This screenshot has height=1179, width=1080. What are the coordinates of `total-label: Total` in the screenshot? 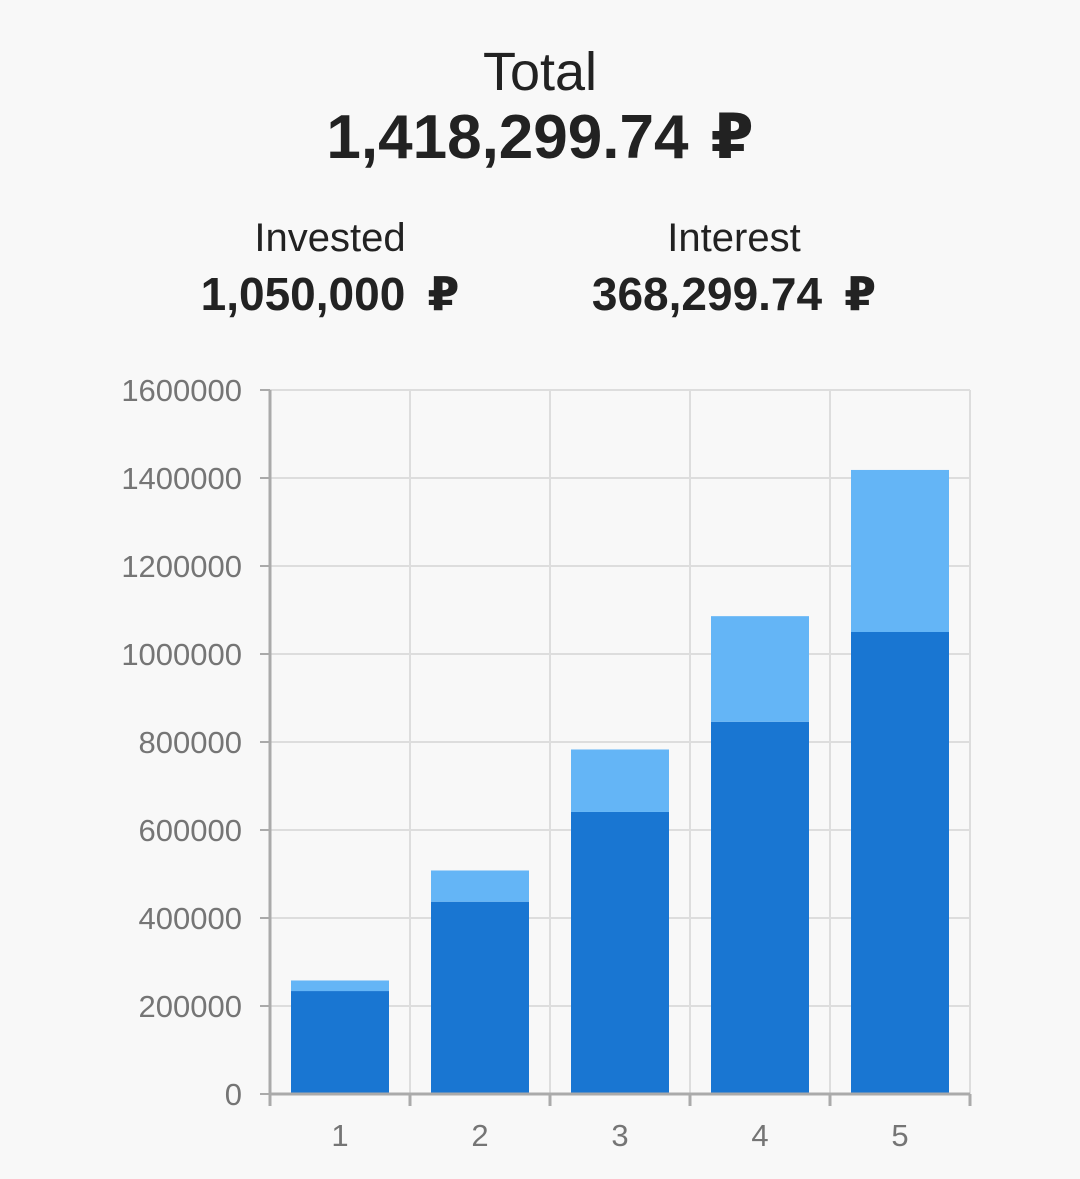 It's located at (540, 72).